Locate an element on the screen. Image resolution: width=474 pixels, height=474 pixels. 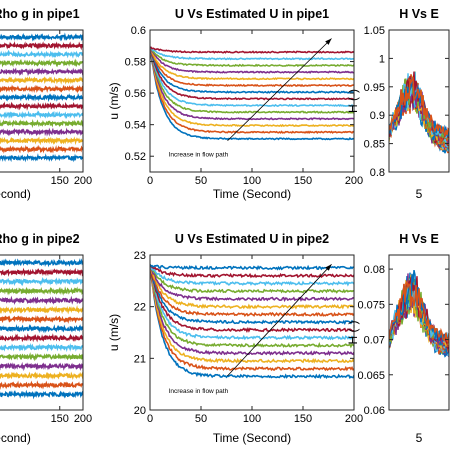
arrow-head is located at coordinates (328, 41).